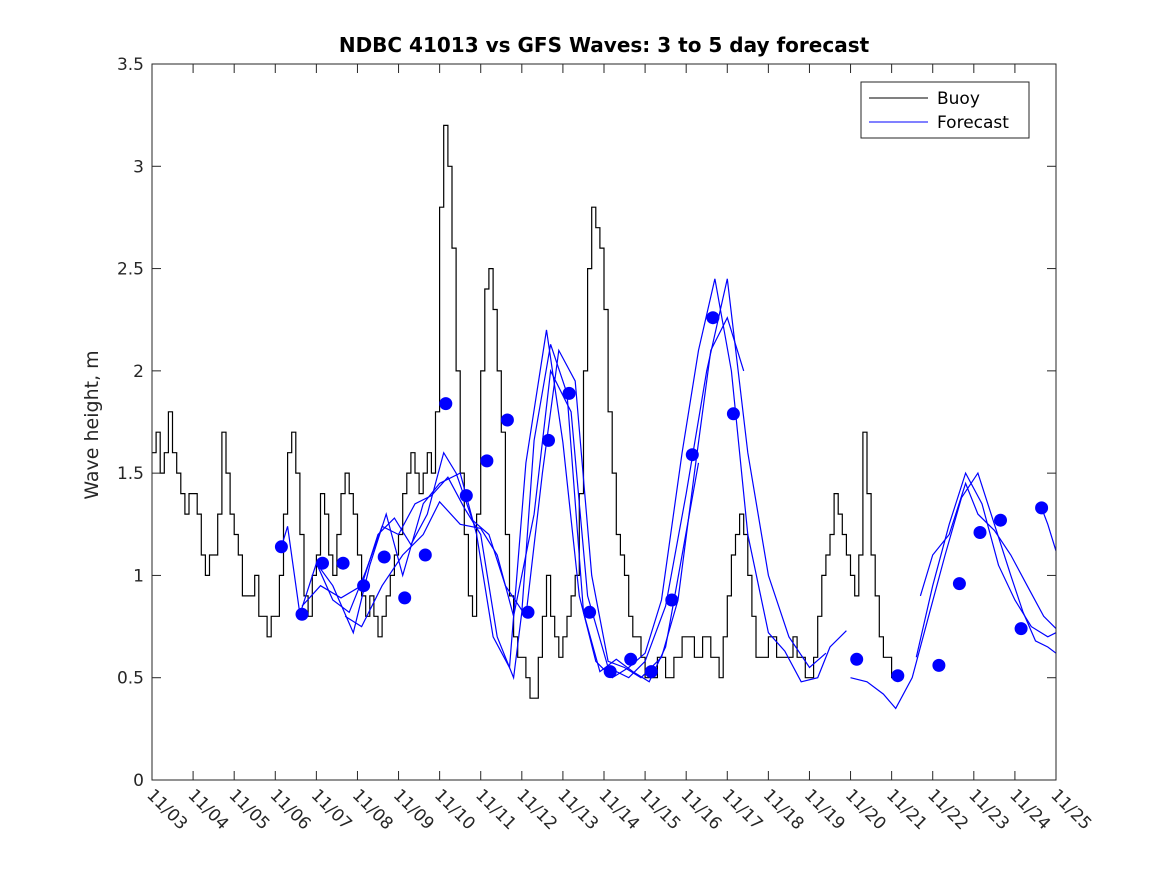 This screenshot has width=1167, height=875. What do you see at coordinates (130, 679) in the screenshot?
I see `y-tick-label: 0.5` at bounding box center [130, 679].